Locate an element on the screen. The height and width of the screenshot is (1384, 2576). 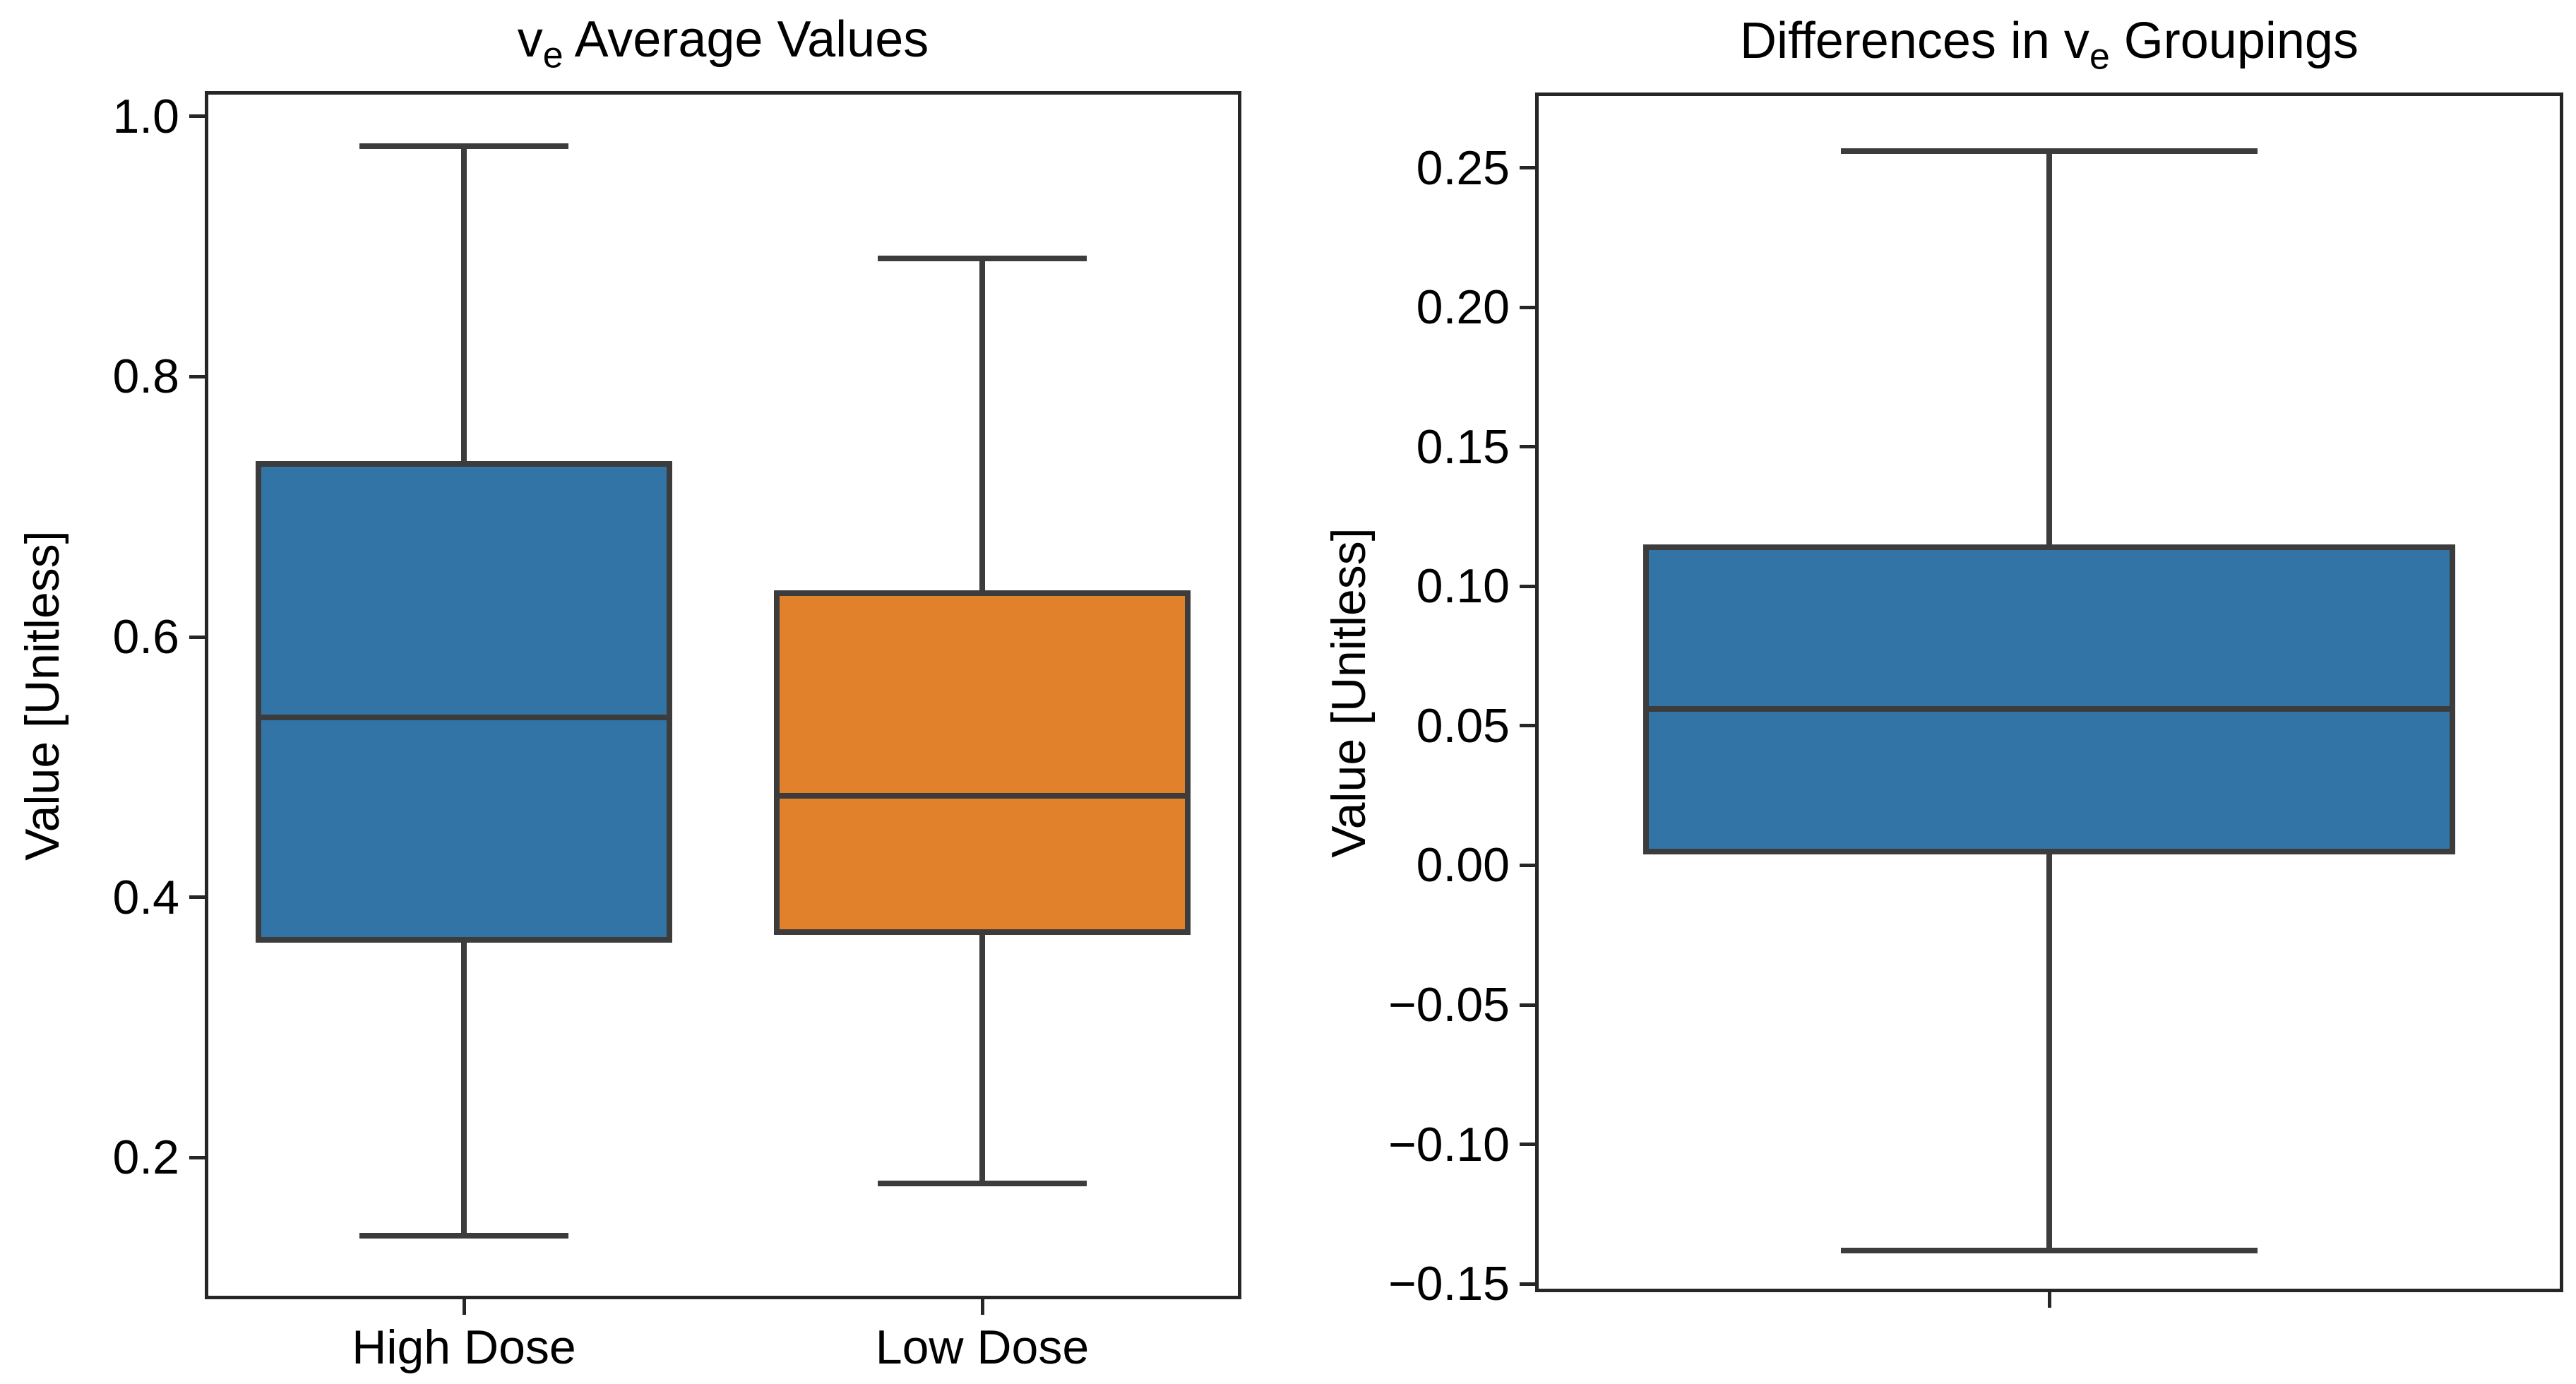
y-tick-label: 0.2 is located at coordinates (145, 1158).